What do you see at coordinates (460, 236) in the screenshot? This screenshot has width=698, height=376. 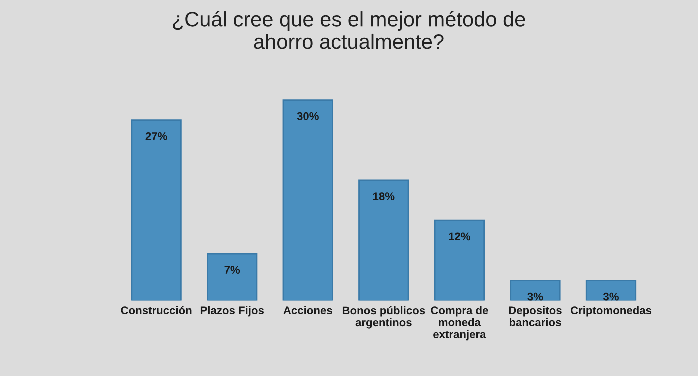 I see `data-label: 12%` at bounding box center [460, 236].